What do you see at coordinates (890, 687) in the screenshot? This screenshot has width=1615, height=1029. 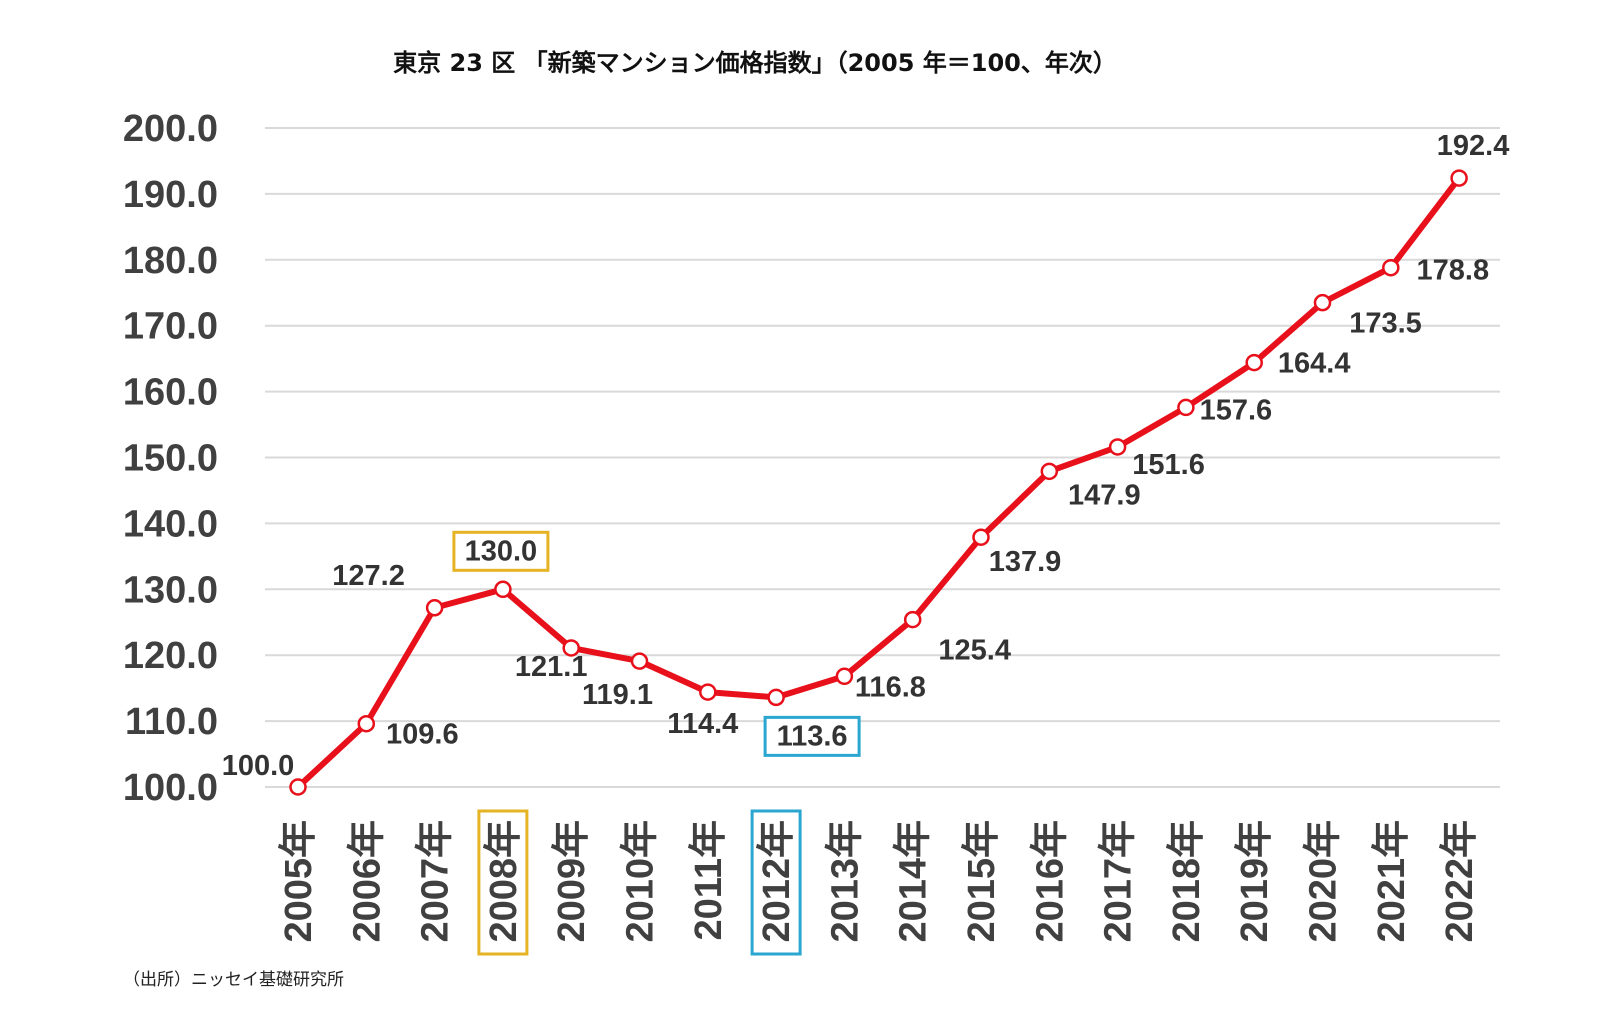 I see `data-label: 116.8` at bounding box center [890, 687].